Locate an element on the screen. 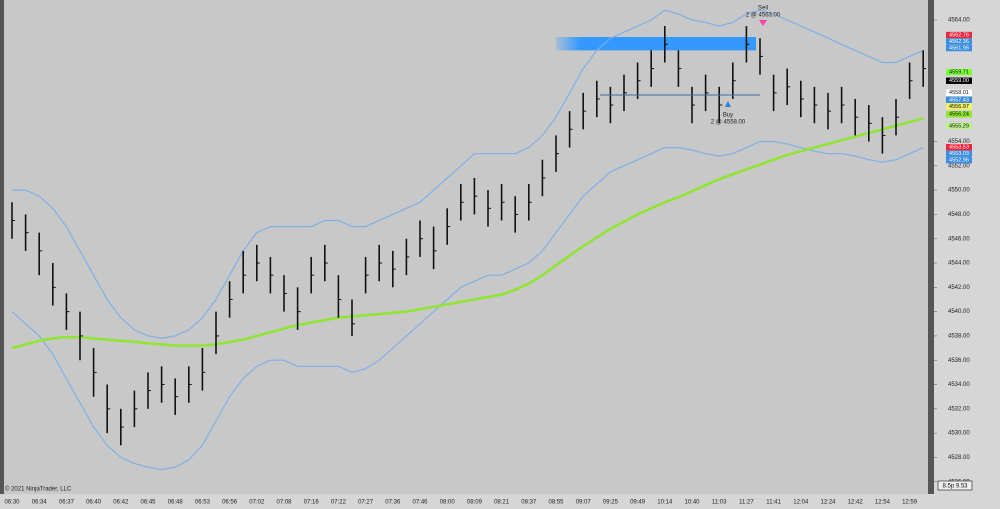  buy-label: Buy is located at coordinates (728, 116).